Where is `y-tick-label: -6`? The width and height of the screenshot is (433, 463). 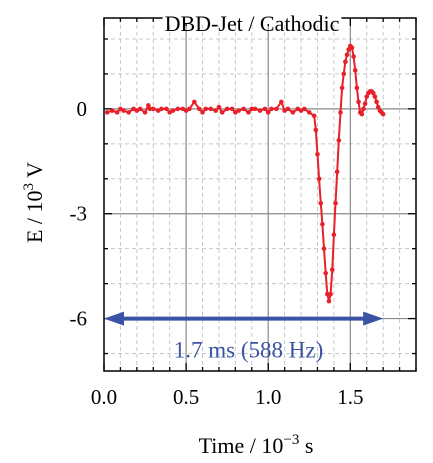 y-tick-label: -6 is located at coordinates (79, 319).